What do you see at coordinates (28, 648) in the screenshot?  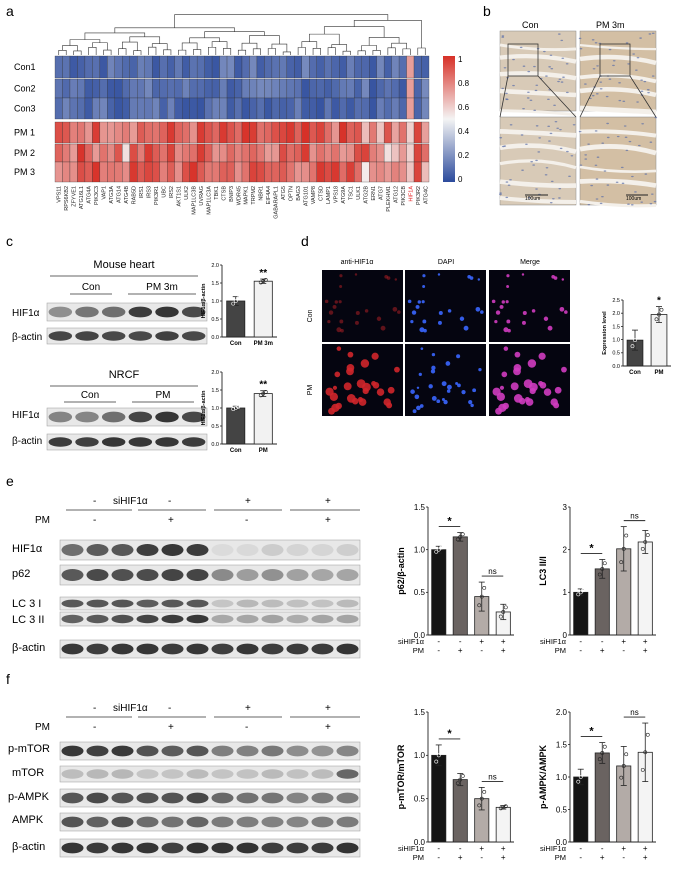 I see `e-blot-actin: β-actin` at bounding box center [28, 648].